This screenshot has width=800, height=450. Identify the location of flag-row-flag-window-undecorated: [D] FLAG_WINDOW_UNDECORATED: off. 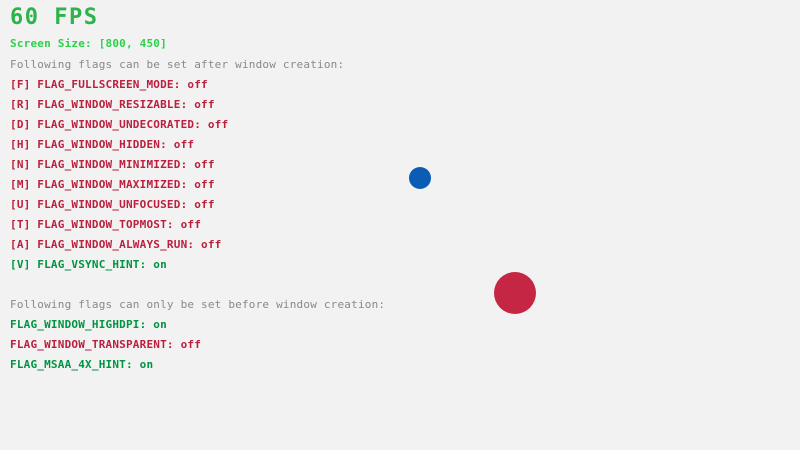
(119, 124).